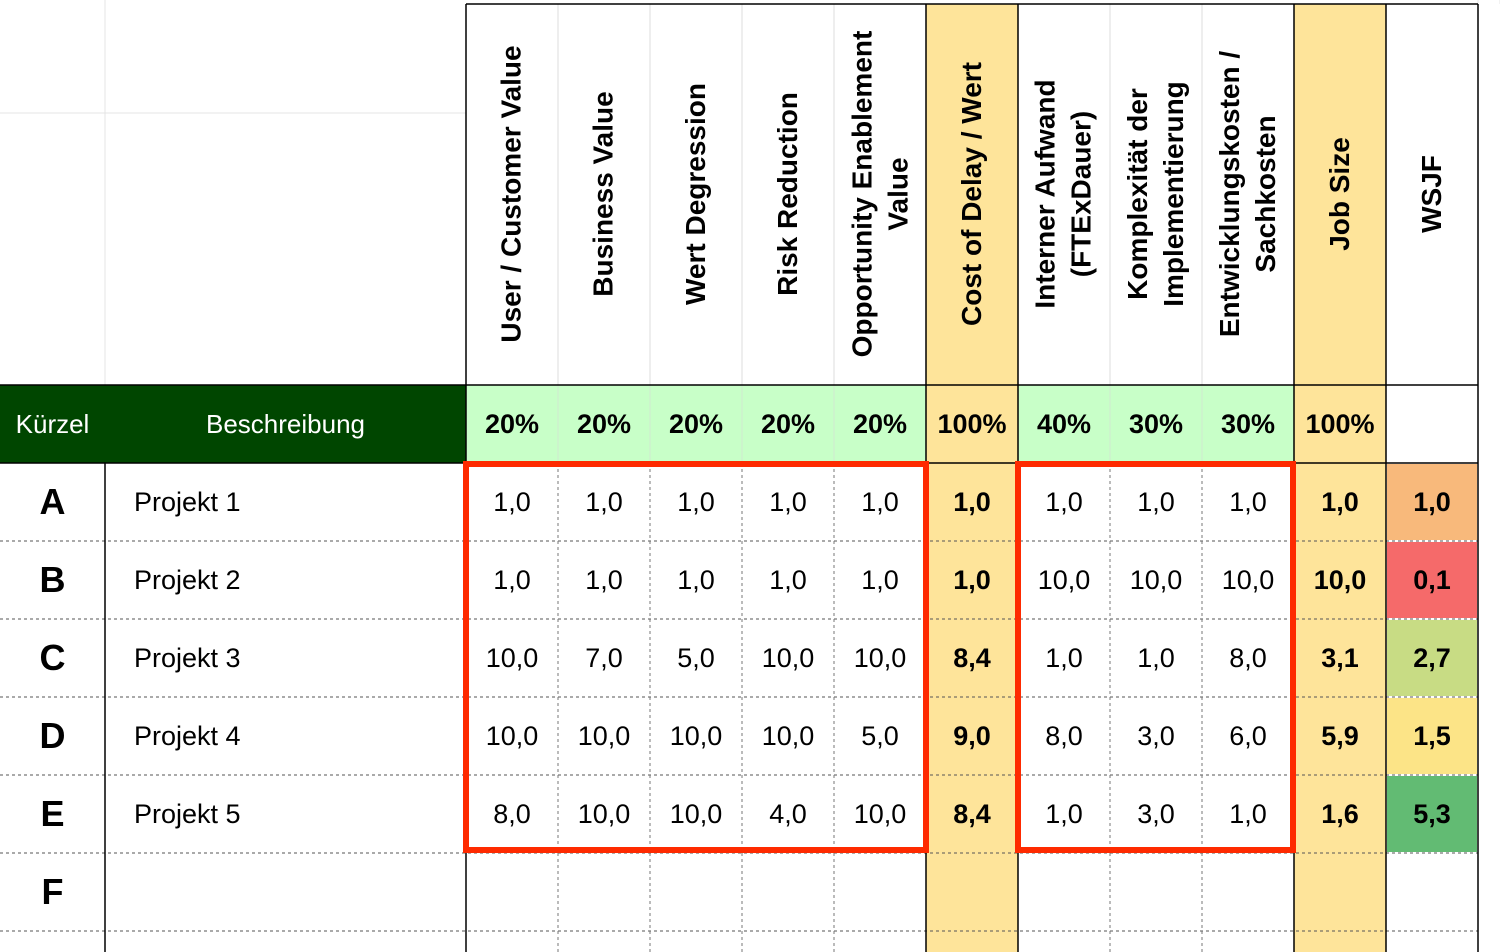  What do you see at coordinates (1432, 813) in the screenshot?
I see `wsjf-cell: 5,3` at bounding box center [1432, 813].